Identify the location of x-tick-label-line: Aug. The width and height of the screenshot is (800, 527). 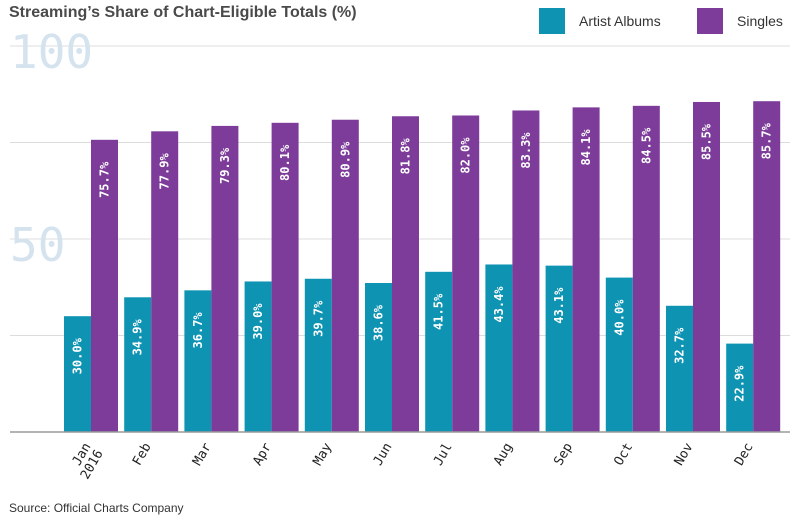
(503, 455).